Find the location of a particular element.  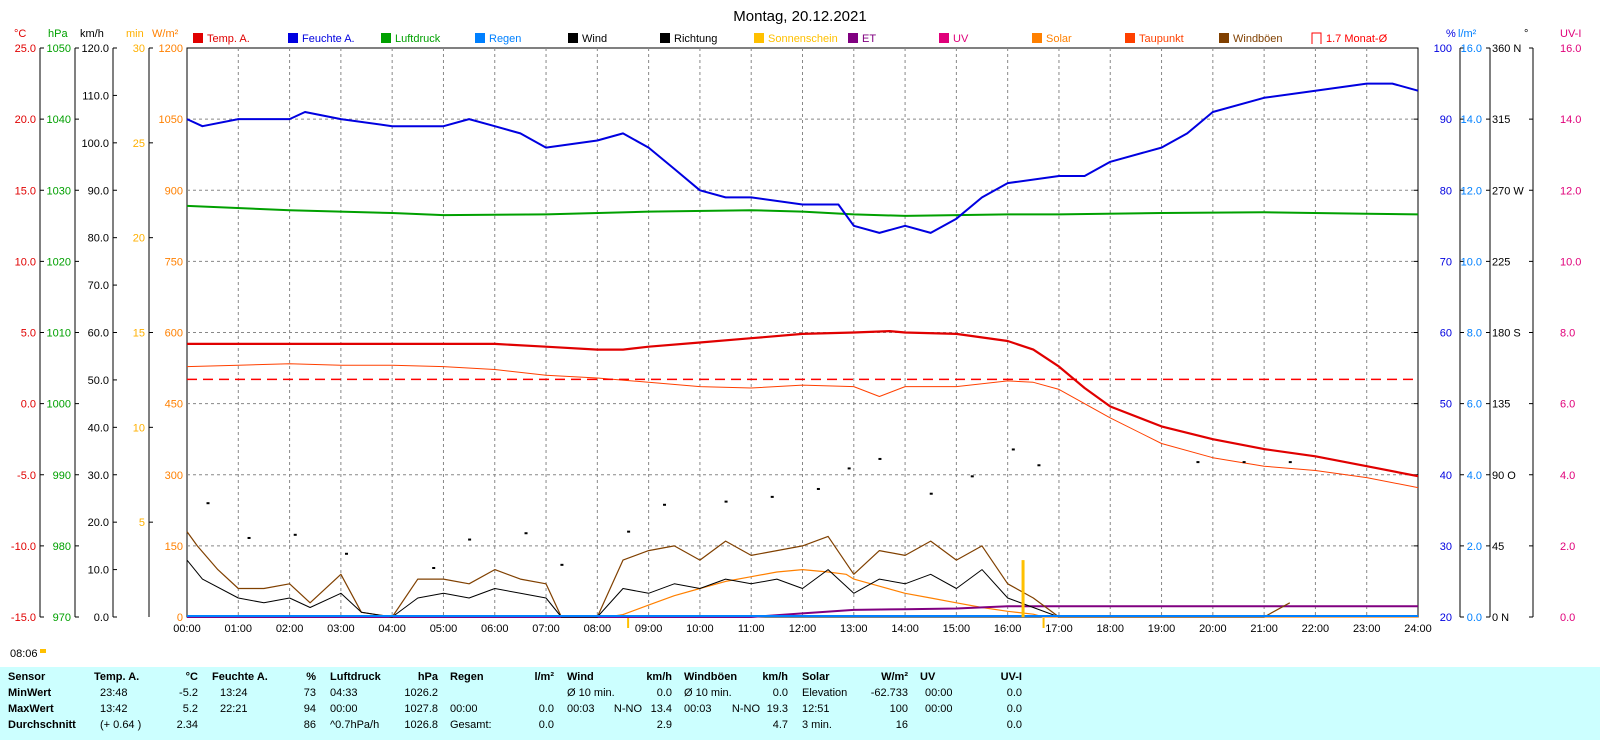

x-tick-label: 23:00 is located at coordinates (1367, 629).